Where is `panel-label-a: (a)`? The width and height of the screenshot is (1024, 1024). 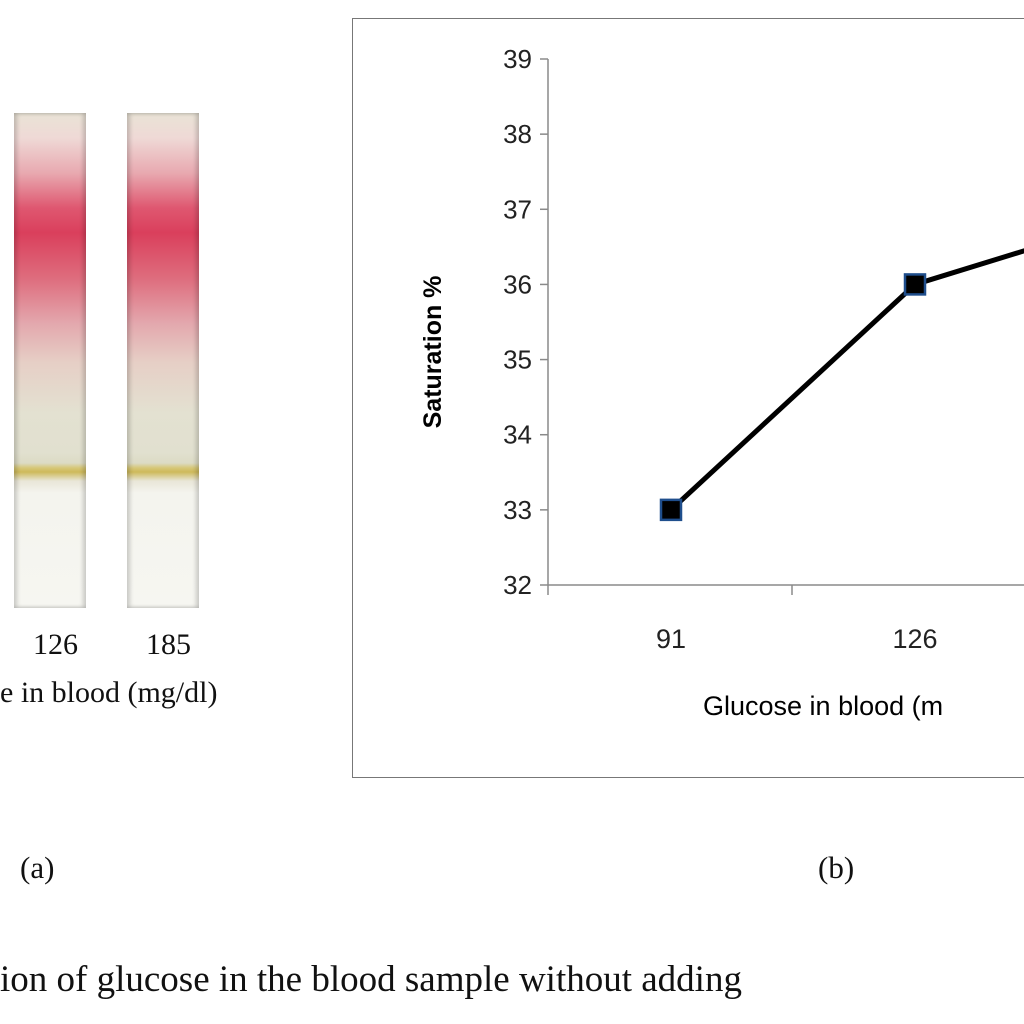
panel-label-a: (a) is located at coordinates (37, 867).